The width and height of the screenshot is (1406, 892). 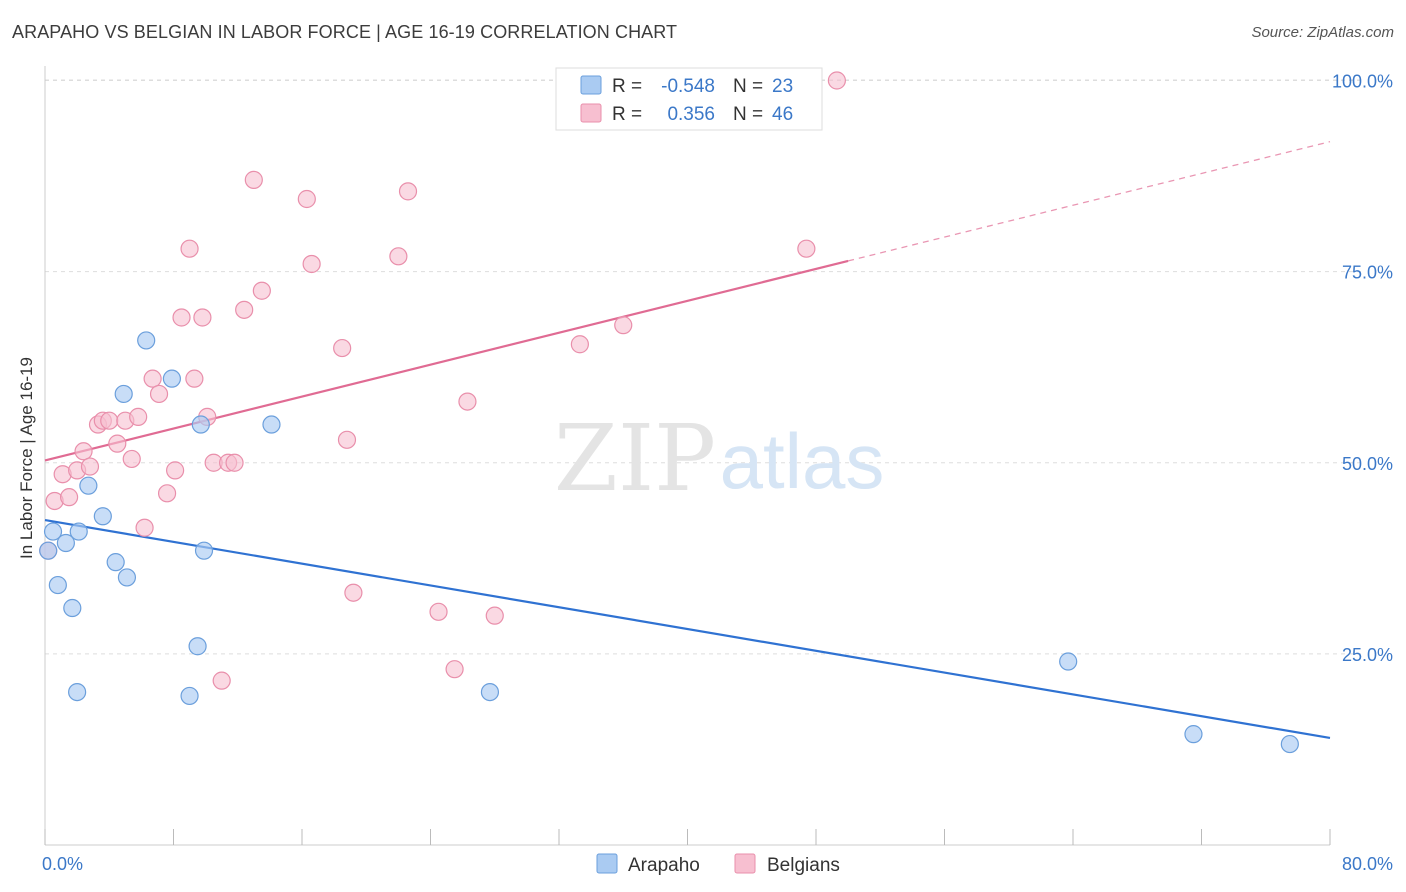 What do you see at coordinates (627, 86) in the screenshot?
I see `stats-r-label-arapaho: R =` at bounding box center [627, 86].